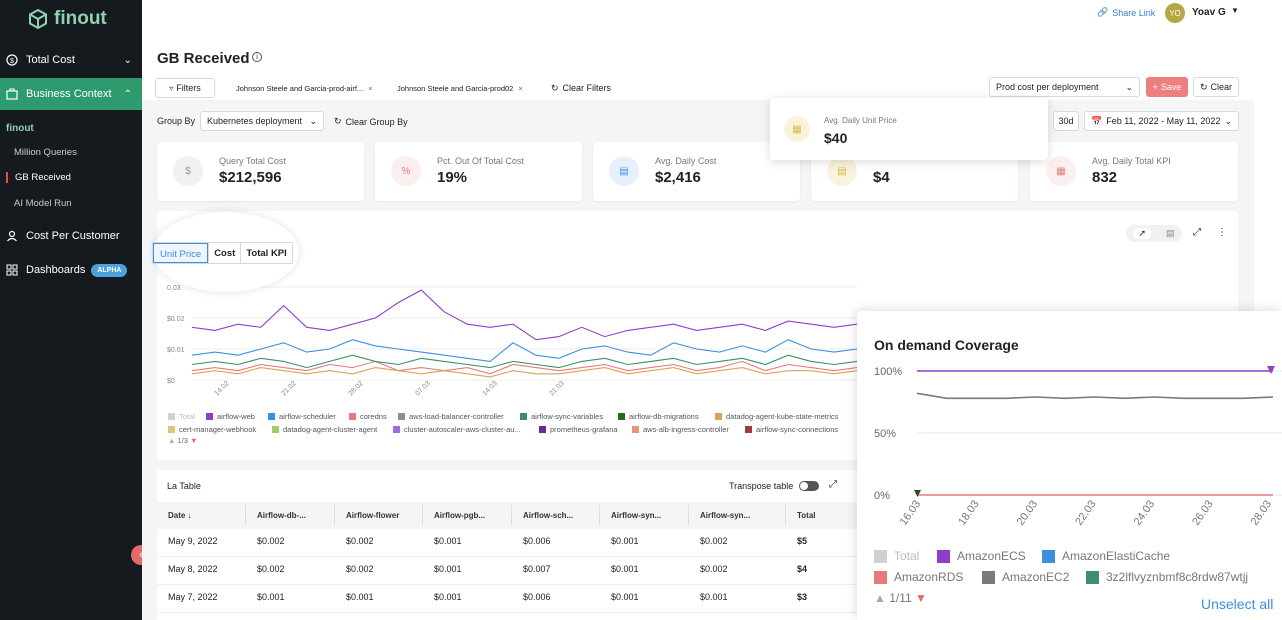 This screenshot has width=1282, height=620. Describe the element at coordinates (1167, 577) in the screenshot. I see `legend-item: 3z2lflvyznbmf8c8rdw87wtjj` at that location.